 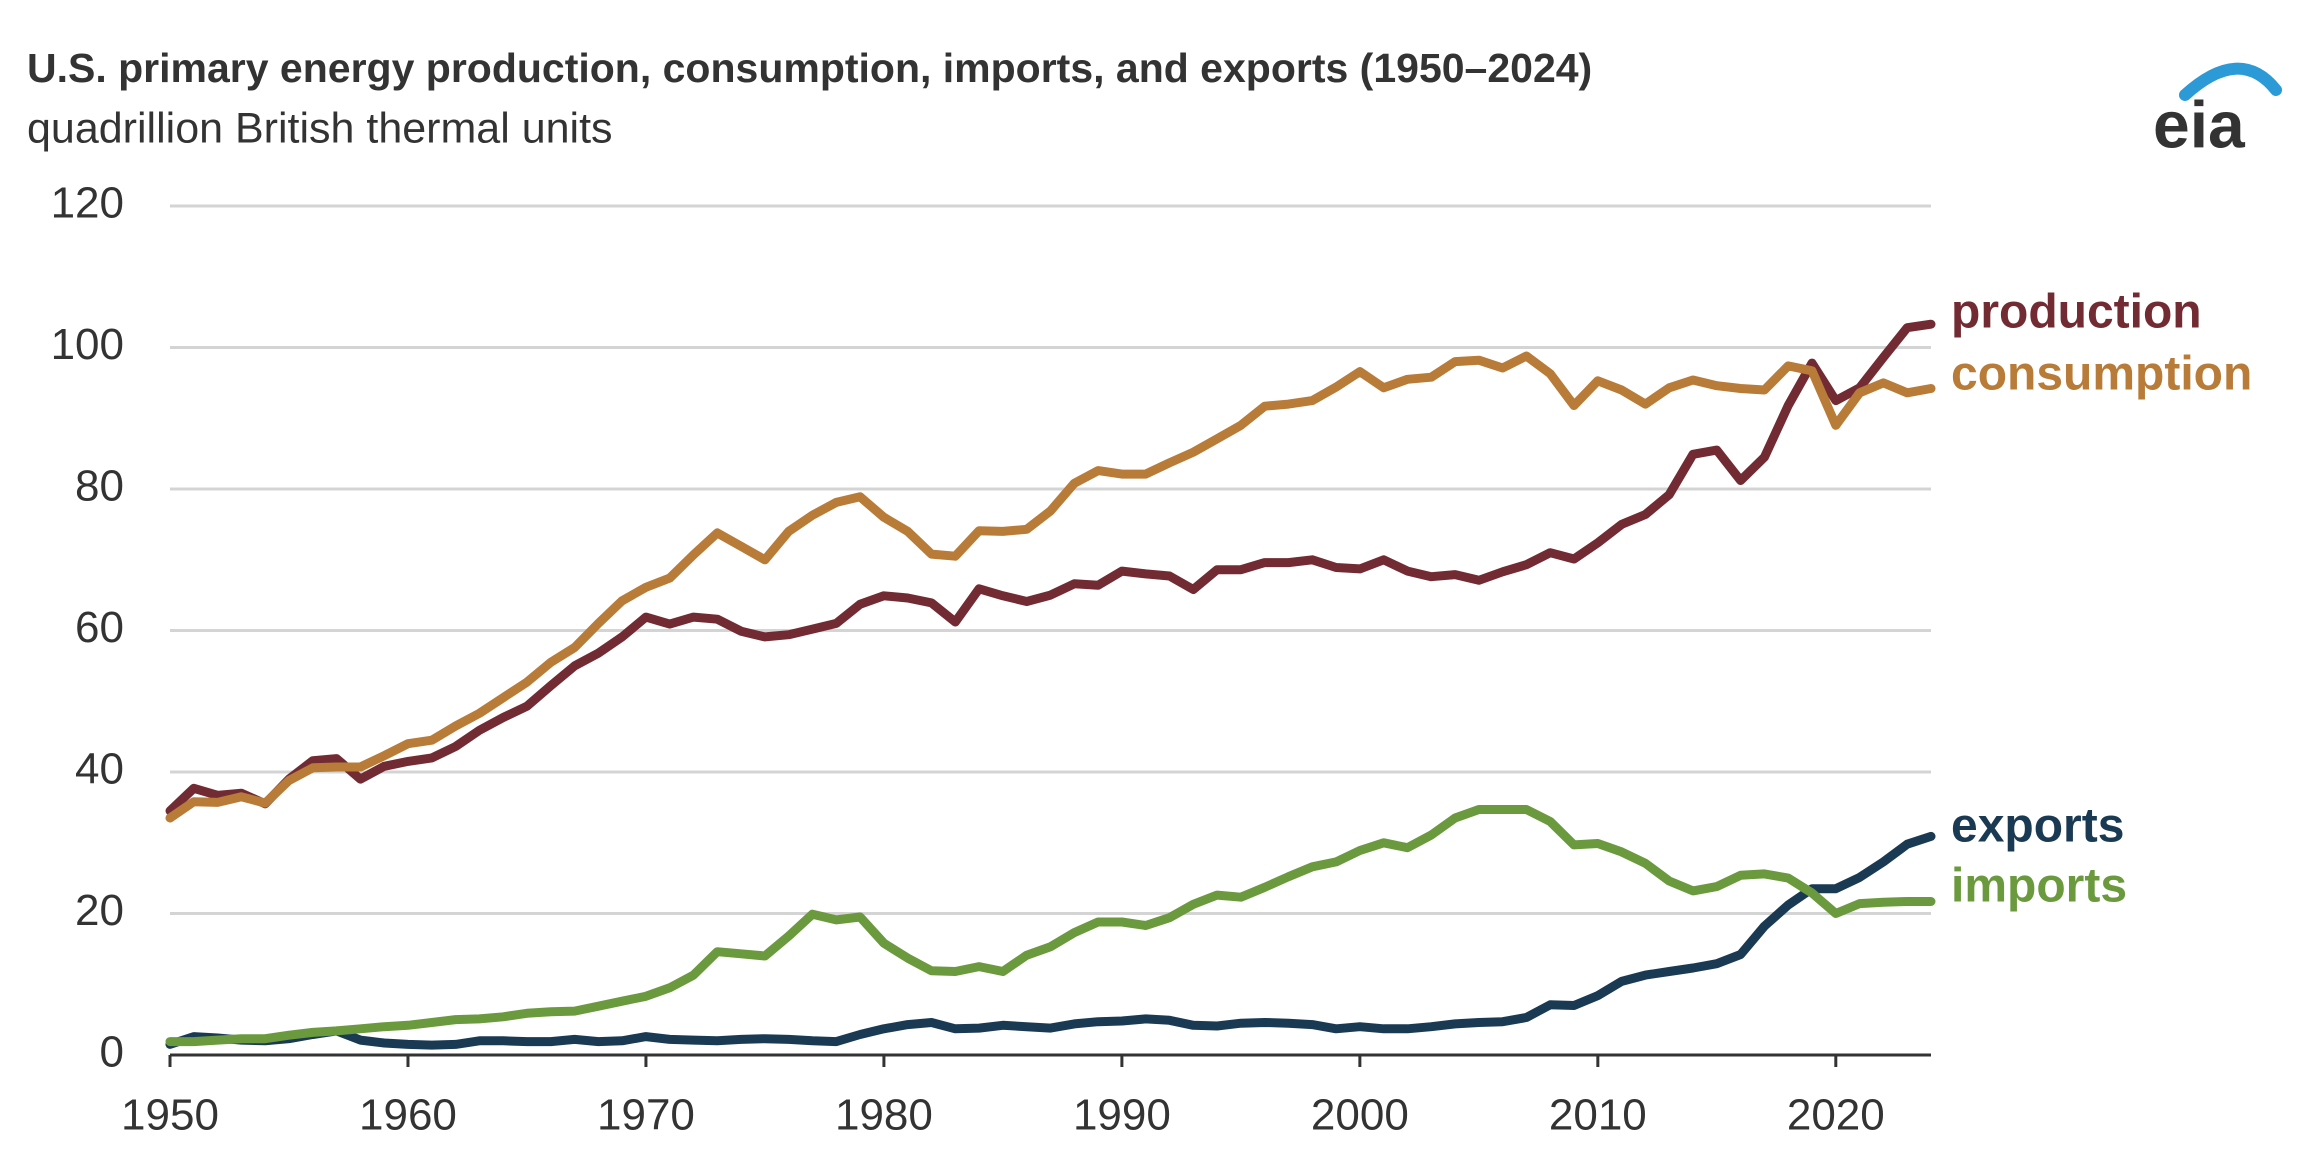 What do you see at coordinates (408, 1115) in the screenshot?
I see `x-tick-label: 1960` at bounding box center [408, 1115].